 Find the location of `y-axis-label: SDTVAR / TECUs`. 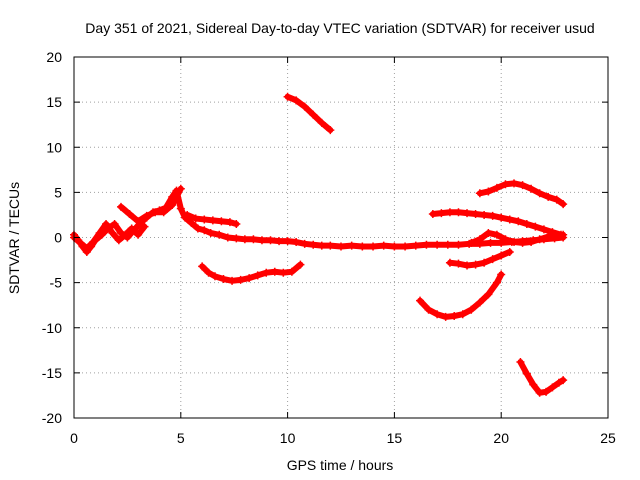

y-axis-label: SDTVAR / TECUs is located at coordinates (14, 238).